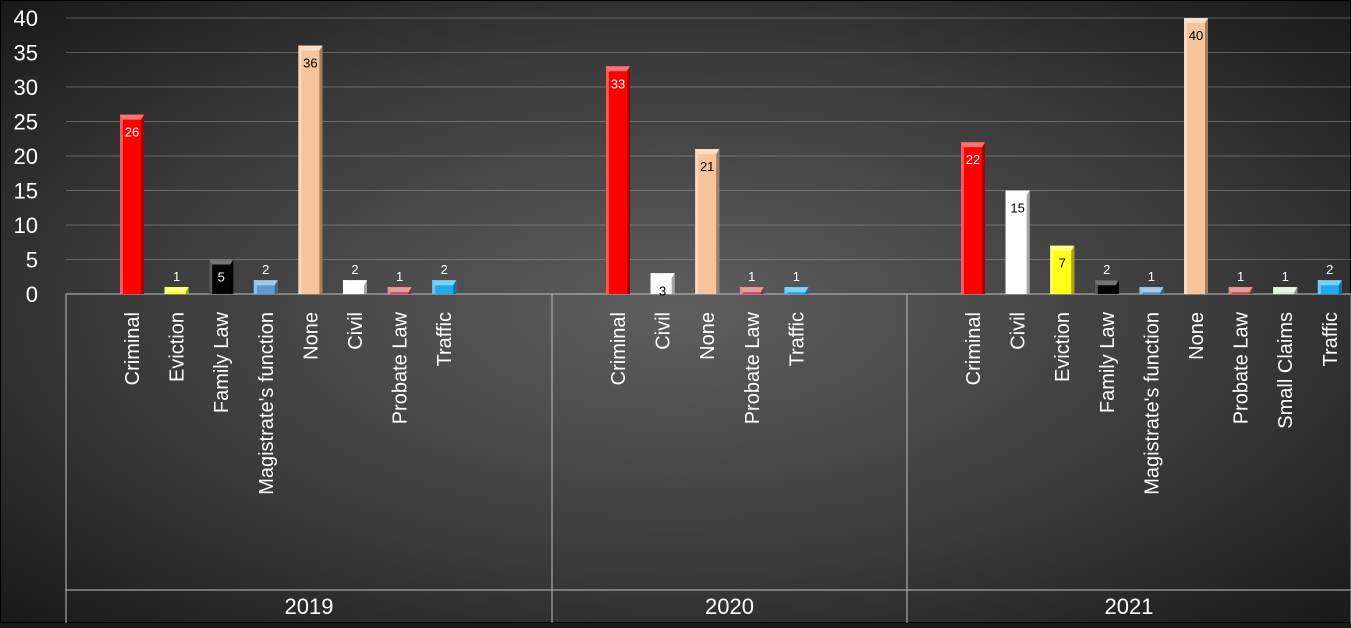  What do you see at coordinates (26, 225) in the screenshot?
I see `y-tick-label: 10` at bounding box center [26, 225].